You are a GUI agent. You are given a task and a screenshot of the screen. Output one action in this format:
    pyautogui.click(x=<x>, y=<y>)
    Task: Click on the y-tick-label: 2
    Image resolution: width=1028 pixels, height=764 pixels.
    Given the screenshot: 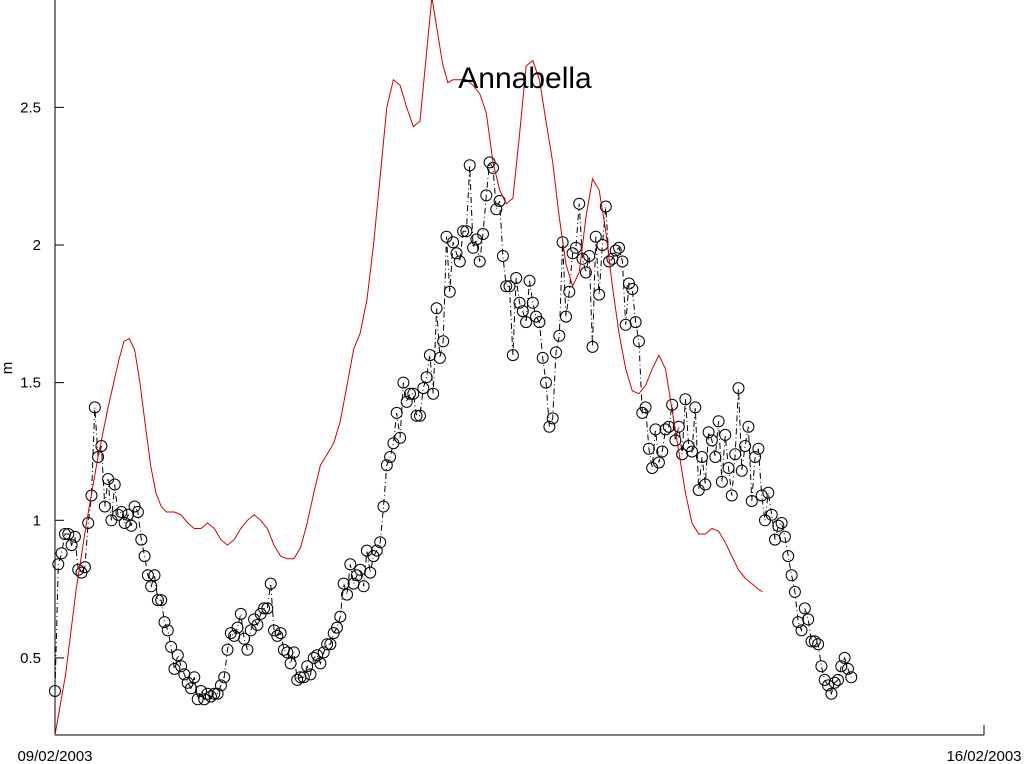 What is the action you would take?
    pyautogui.click(x=37, y=245)
    